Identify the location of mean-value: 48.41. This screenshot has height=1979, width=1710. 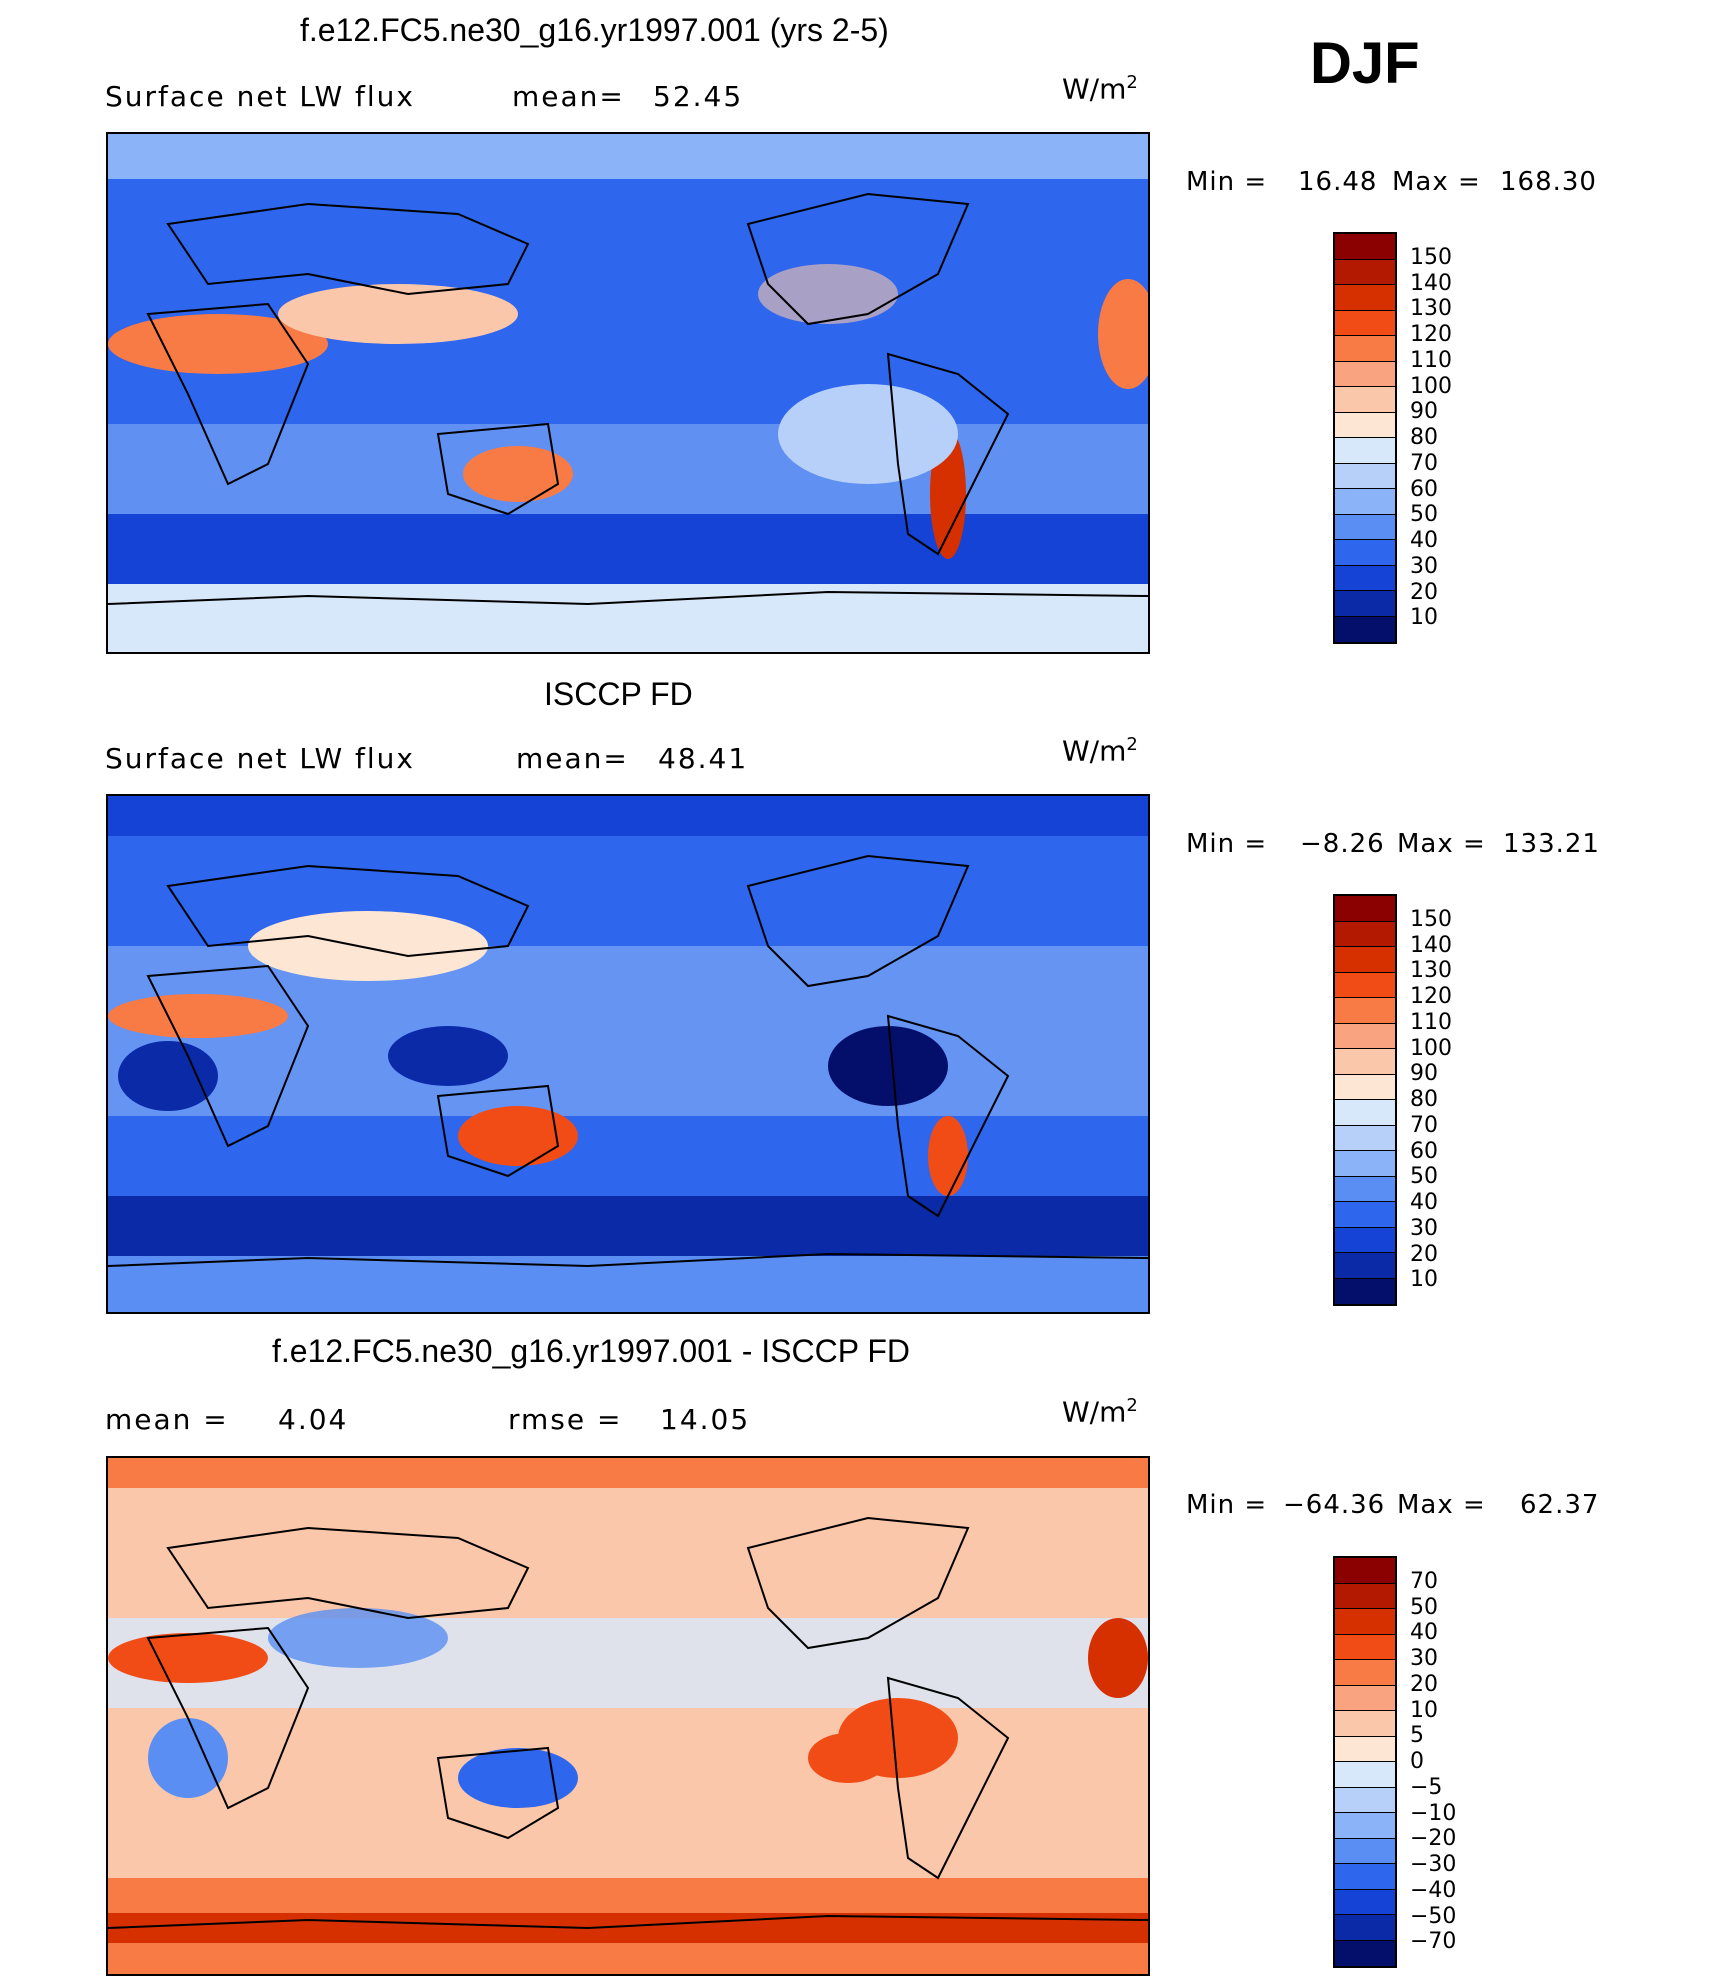
(703, 758).